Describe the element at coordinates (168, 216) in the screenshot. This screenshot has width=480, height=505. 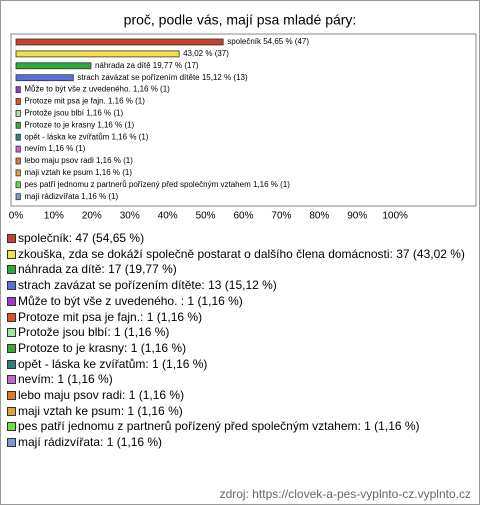
I see `x-tick-label: 40%` at that location.